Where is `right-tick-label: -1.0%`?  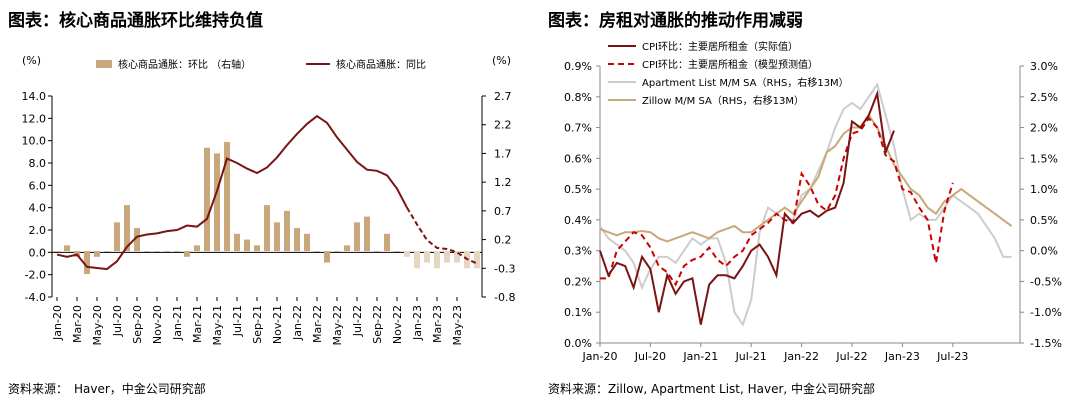 right-tick-label: -1.0% is located at coordinates (1046, 312).